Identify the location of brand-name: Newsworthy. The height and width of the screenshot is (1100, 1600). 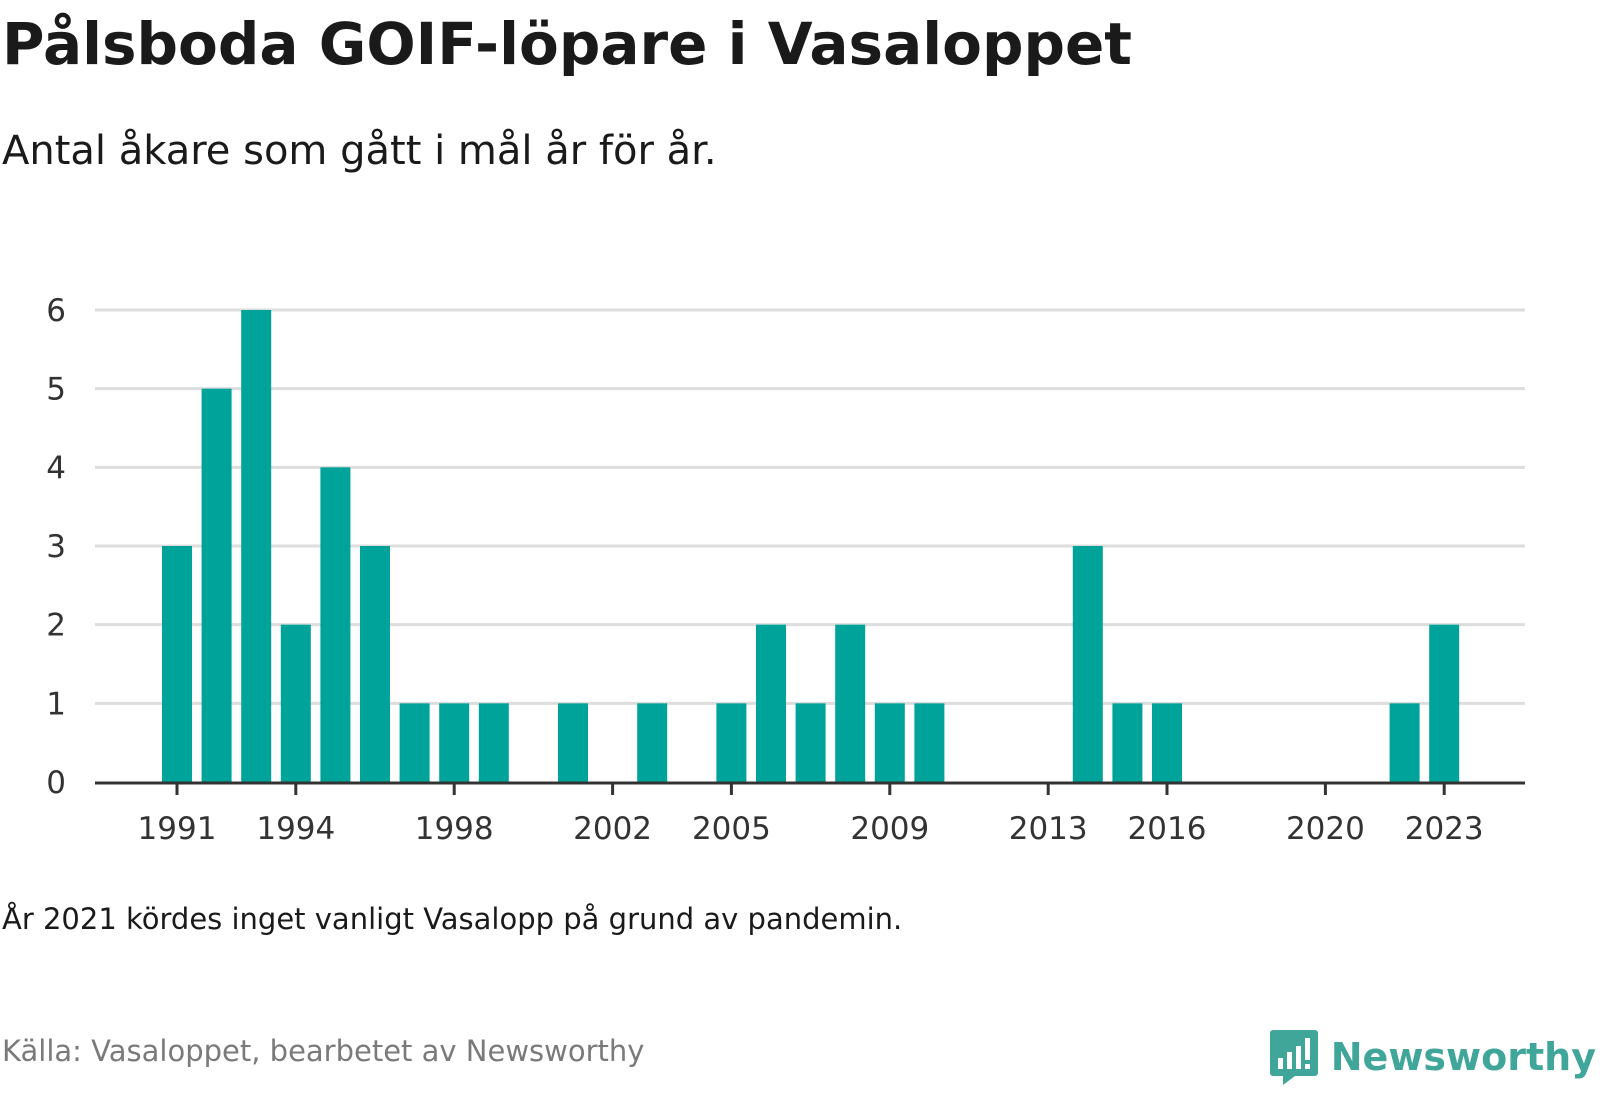
(1463, 1057).